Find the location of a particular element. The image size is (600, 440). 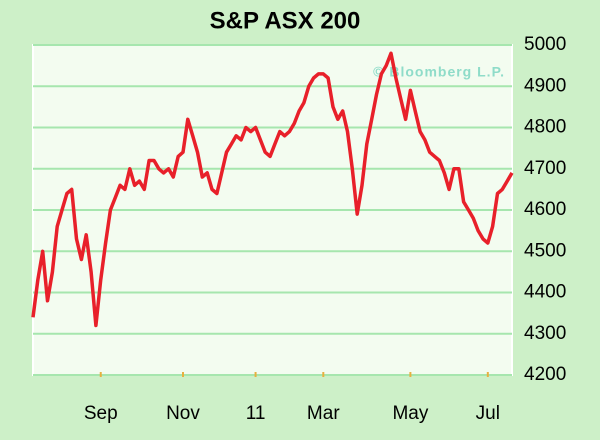

y-tick-label: 4600 is located at coordinates (545, 209).